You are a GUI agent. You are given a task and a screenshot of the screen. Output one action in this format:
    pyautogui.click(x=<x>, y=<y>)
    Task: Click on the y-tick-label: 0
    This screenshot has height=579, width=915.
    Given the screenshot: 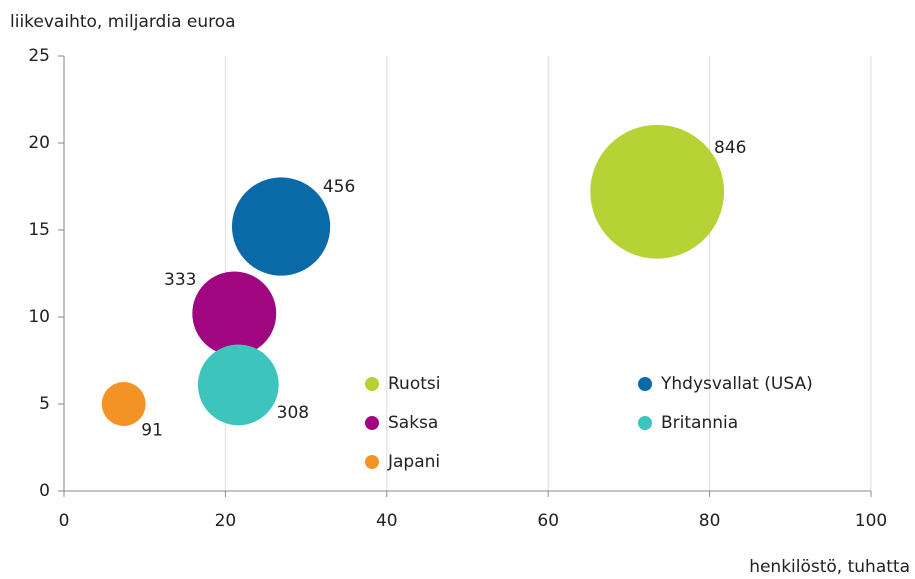 What is the action you would take?
    pyautogui.click(x=44, y=491)
    